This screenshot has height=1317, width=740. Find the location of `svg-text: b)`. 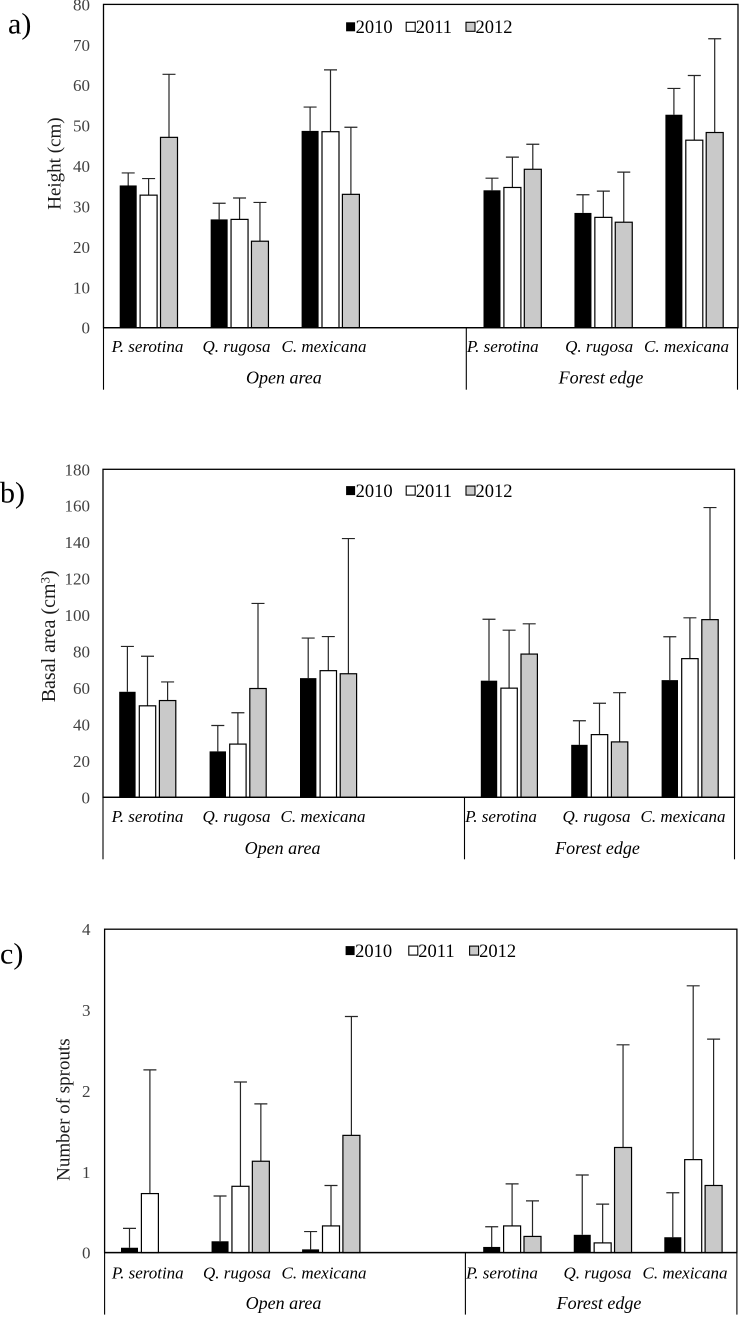

svg-text: b) is located at coordinates (12, 493).